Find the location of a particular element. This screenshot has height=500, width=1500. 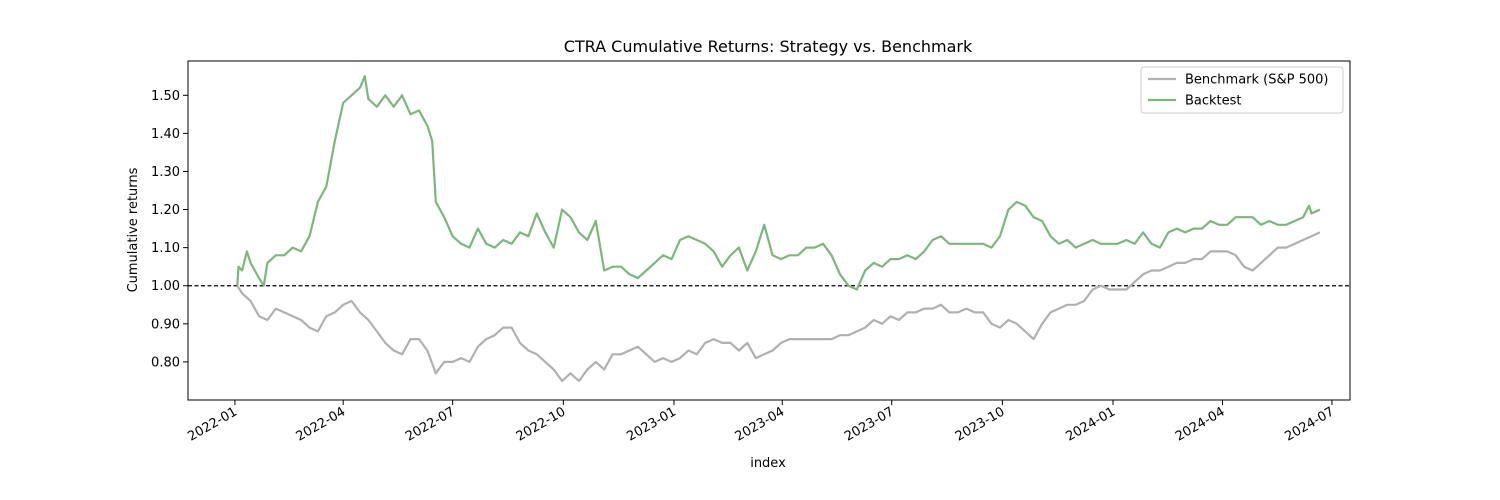

x-tick-label: 2023-10 is located at coordinates (980, 424).